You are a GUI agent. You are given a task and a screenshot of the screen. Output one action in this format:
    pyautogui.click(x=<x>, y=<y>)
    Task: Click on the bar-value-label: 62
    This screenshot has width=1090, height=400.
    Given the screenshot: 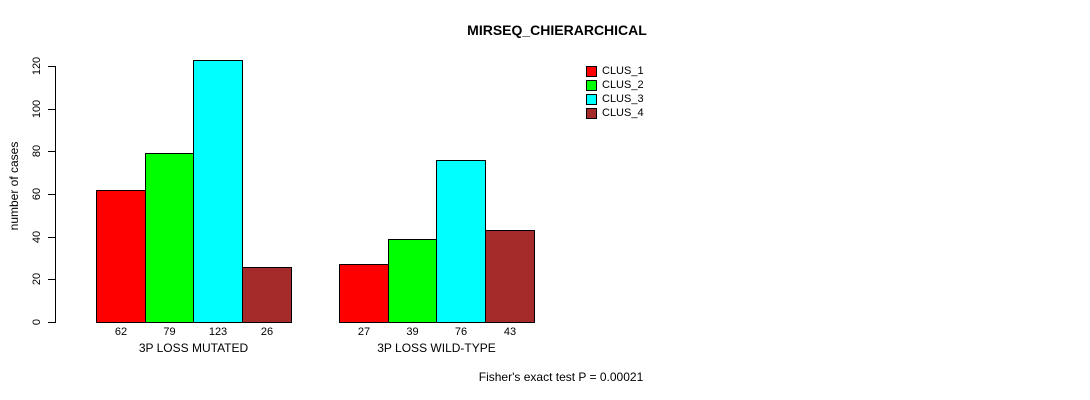 What is the action you would take?
    pyautogui.click(x=121, y=332)
    